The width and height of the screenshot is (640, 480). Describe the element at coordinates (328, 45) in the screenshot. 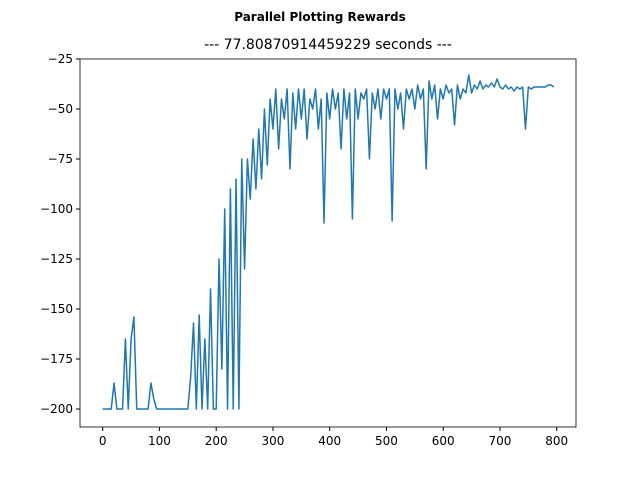

I see `chart-title: --- 77.80870914459229 seconds ---` at that location.